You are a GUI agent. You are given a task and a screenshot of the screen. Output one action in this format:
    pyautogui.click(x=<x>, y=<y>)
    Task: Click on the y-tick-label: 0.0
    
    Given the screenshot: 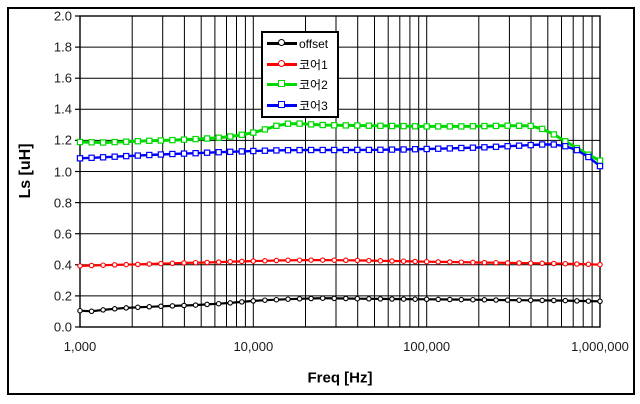 What is the action you would take?
    pyautogui.click(x=62, y=327)
    